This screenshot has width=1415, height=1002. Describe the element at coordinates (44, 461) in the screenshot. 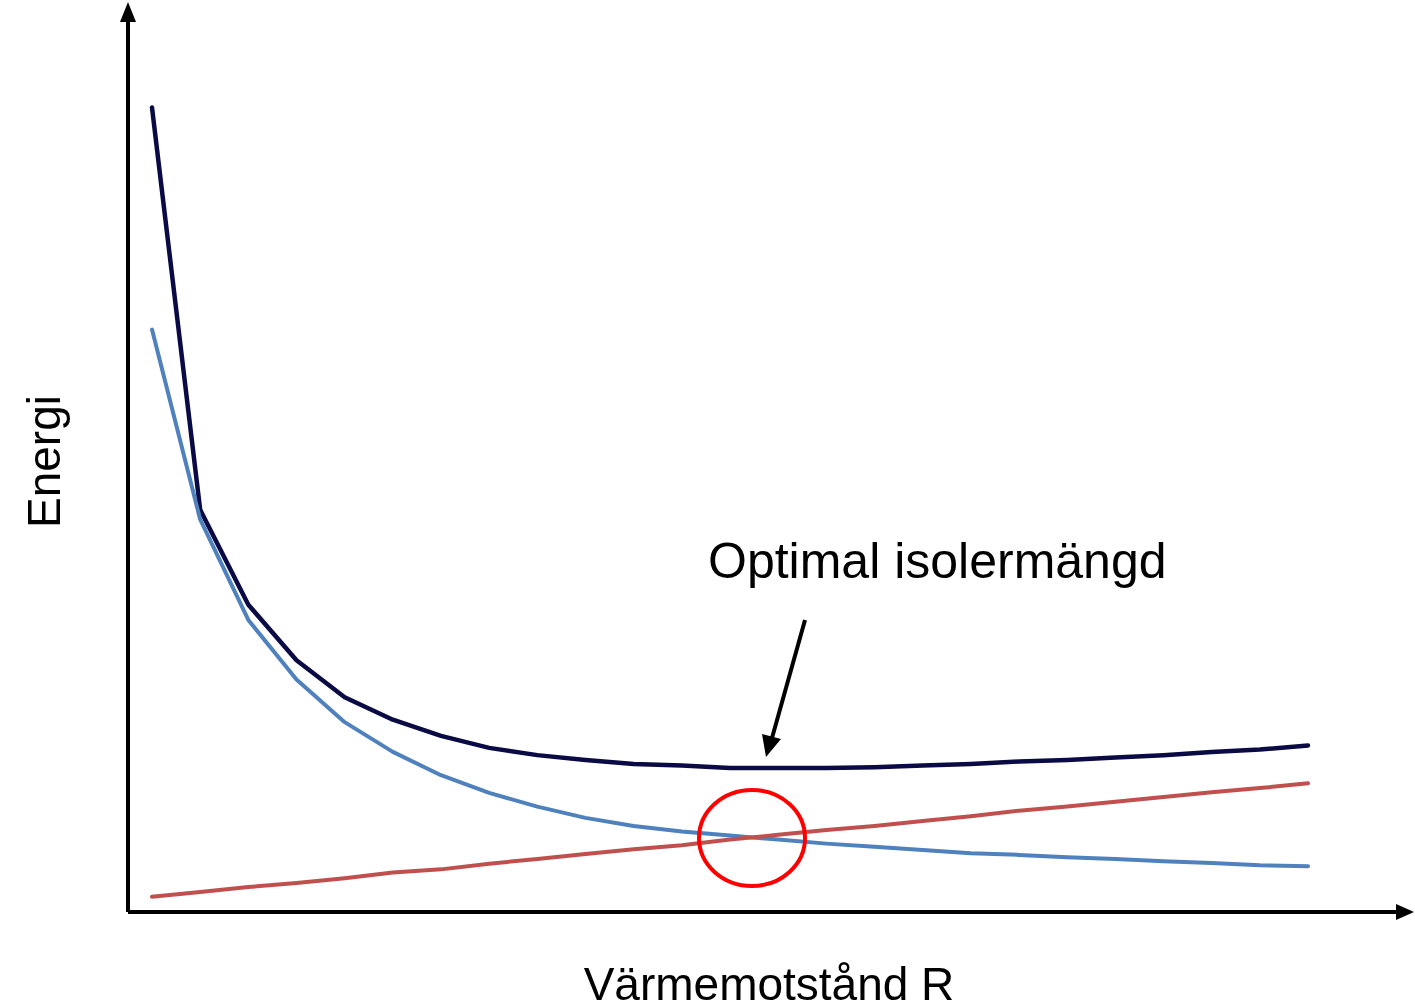

I see `y-axis-title: Energi` at that location.